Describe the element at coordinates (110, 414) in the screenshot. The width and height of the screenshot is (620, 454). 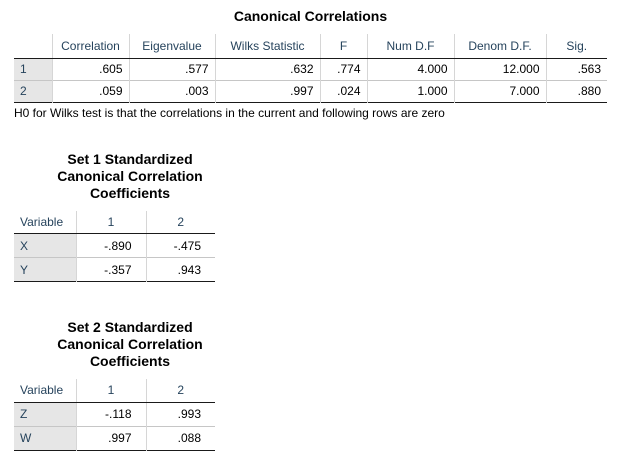
I see `cell-coef-1: -.118` at that location.